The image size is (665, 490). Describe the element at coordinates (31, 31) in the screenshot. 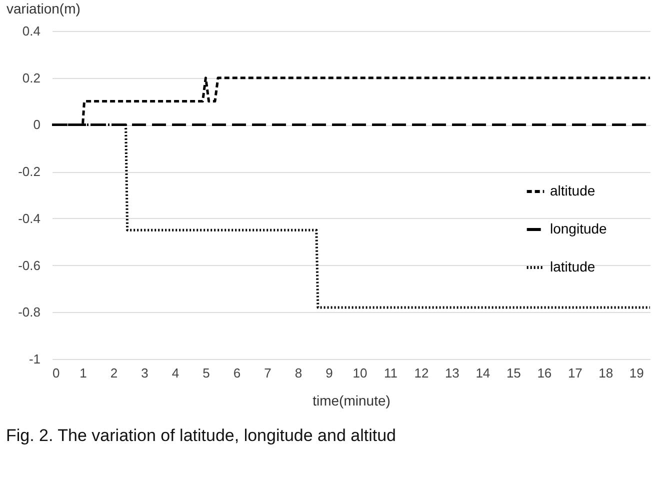

I see `y-tick-label: 0.4` at that location.